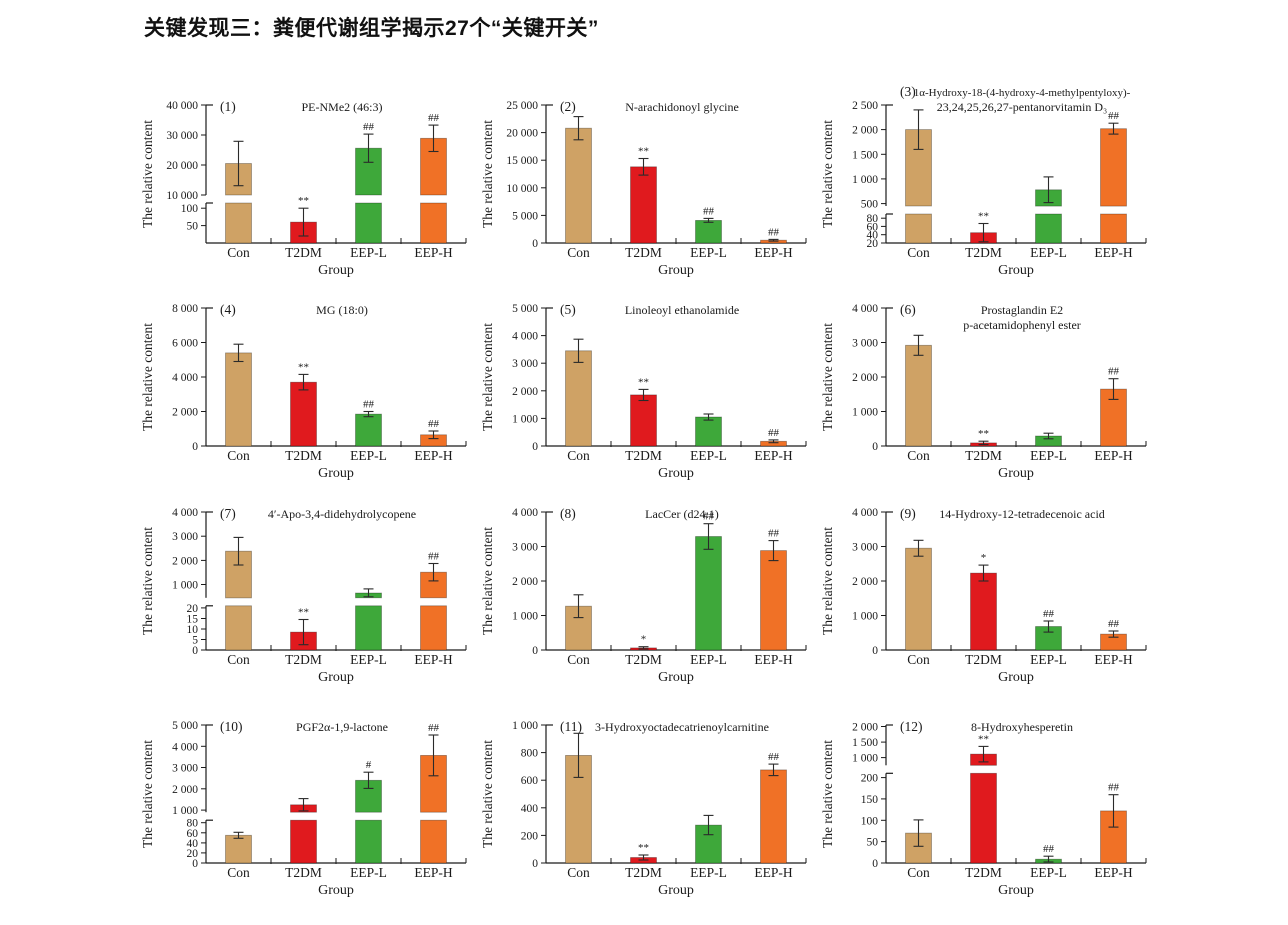 The width and height of the screenshot is (1288, 925). What do you see at coordinates (342, 727) in the screenshot?
I see `chart-title: PGF2α-1,9-lactone` at bounding box center [342, 727].